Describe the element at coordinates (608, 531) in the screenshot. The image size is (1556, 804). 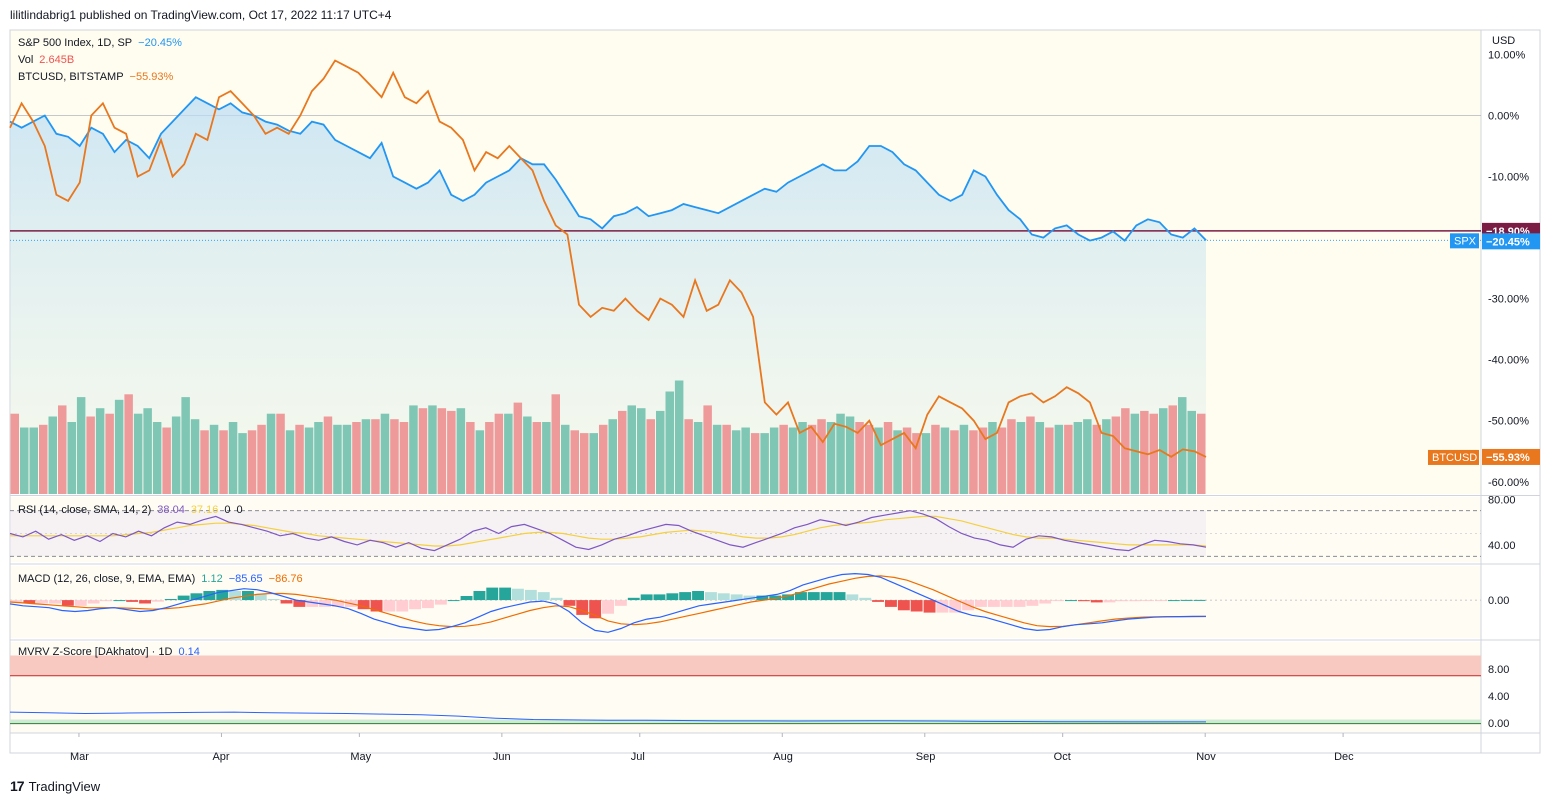
I see `rsi-line` at that location.